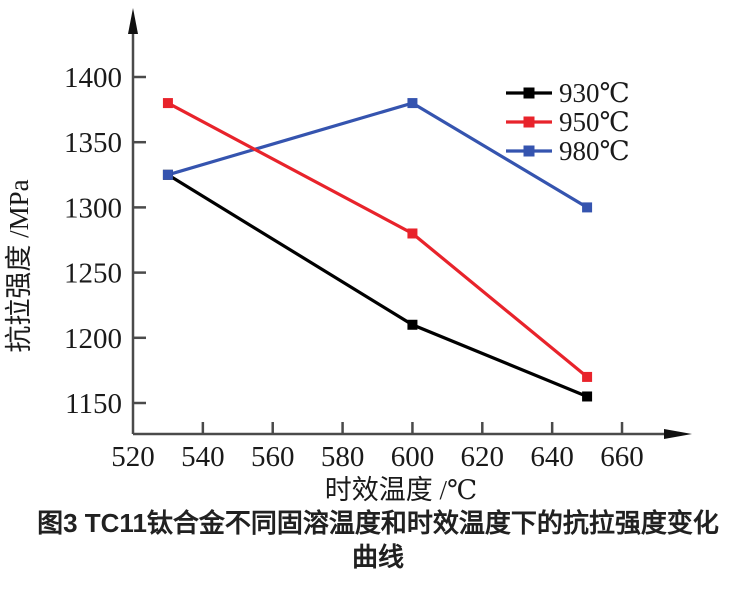 Image resolution: width=756 pixels, height=598 pixels. I want to click on figure-caption: 图3 TC11钛合金不同固溶温度和时效温度下的抗拉强度变化 曲线, so click(378, 540).